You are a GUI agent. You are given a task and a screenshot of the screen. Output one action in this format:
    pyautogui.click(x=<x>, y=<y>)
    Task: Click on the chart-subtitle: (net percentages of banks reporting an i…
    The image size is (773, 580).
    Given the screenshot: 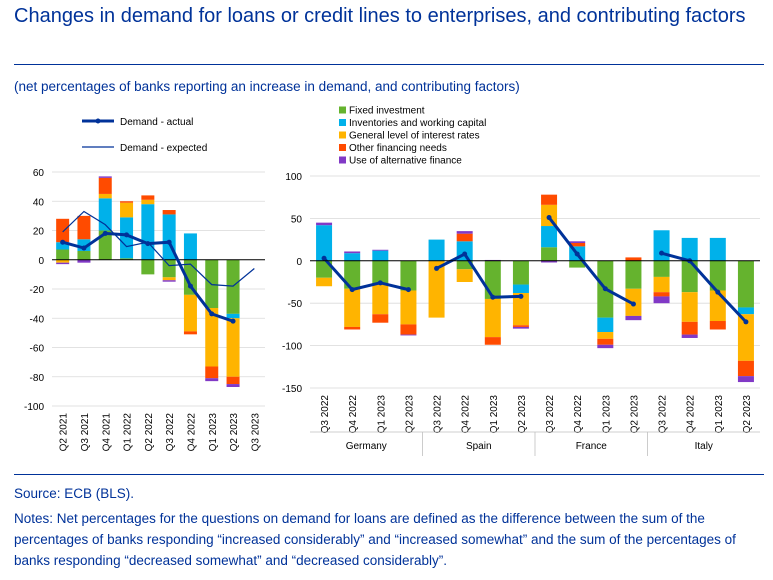 What is the action you would take?
    pyautogui.click(x=267, y=86)
    